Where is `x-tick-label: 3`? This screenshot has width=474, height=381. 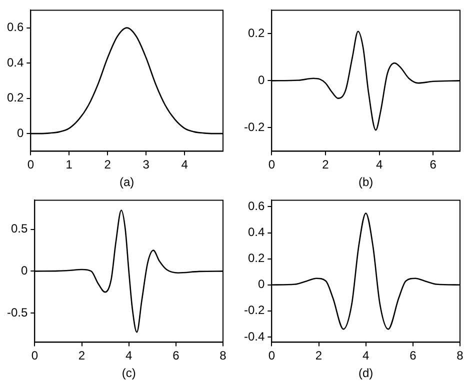
x-tick-label: 3 is located at coordinates (146, 165).